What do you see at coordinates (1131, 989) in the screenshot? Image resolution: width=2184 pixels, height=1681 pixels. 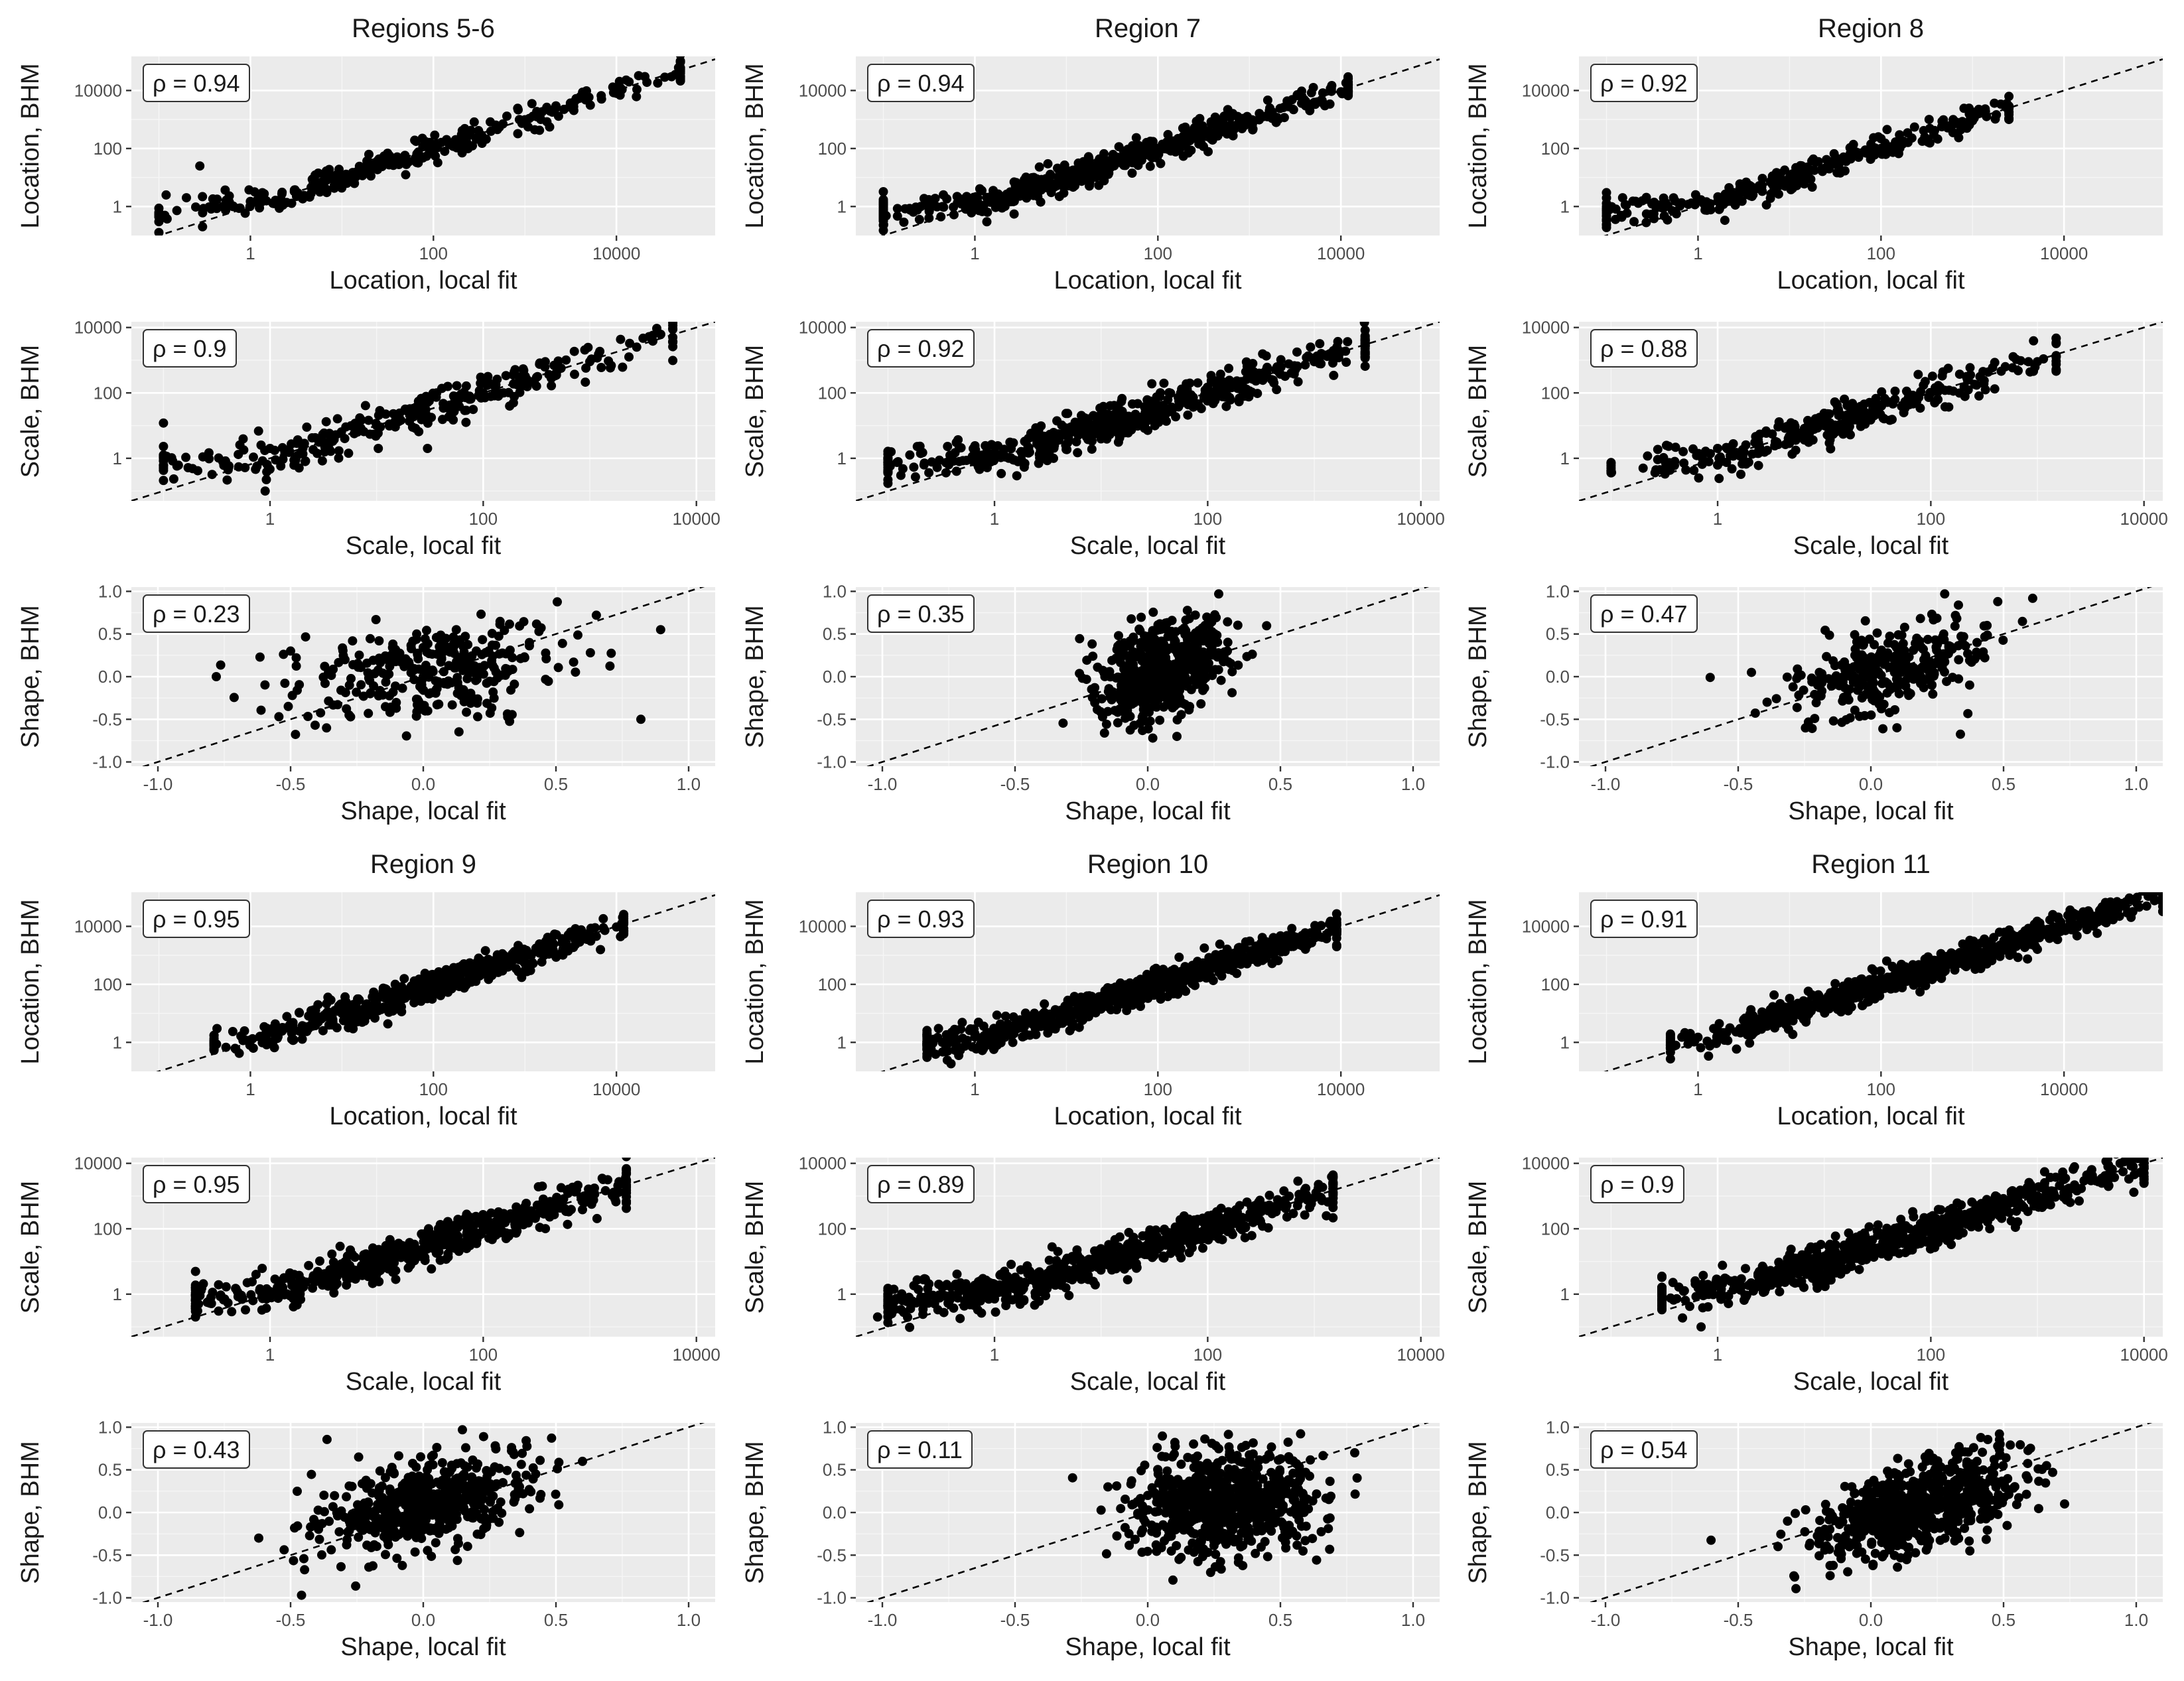 I see `data-points` at bounding box center [1131, 989].